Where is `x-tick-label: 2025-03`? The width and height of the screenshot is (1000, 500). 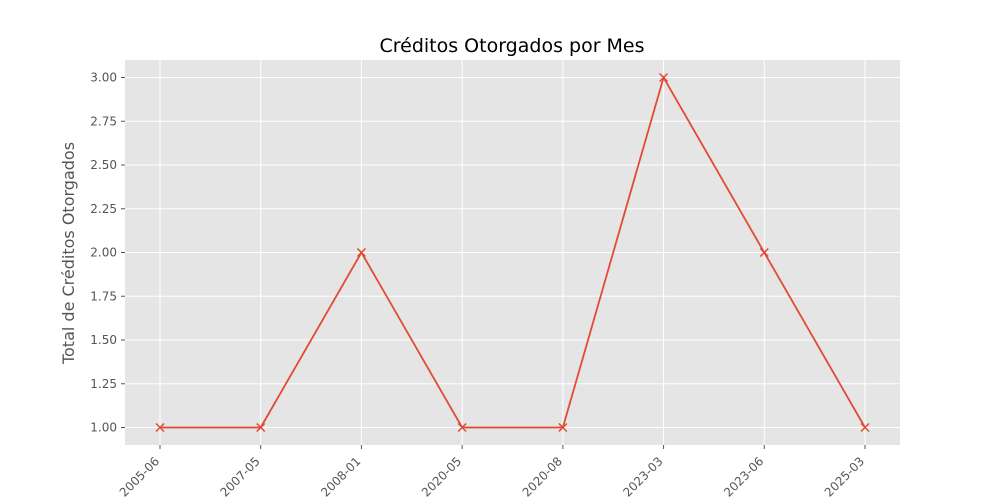 x-tick-label: 2025-03 is located at coordinates (844, 476).